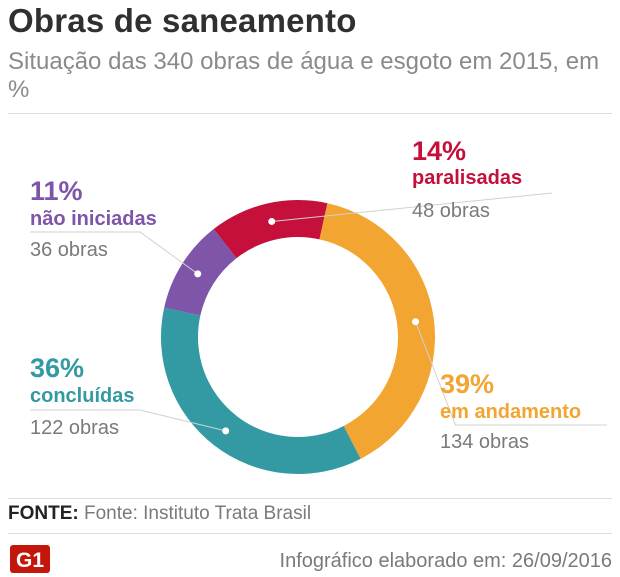 This screenshot has width=620, height=577. What do you see at coordinates (114, 253) in the screenshot?
I see `leader-line-nao-iniciadas` at bounding box center [114, 253].